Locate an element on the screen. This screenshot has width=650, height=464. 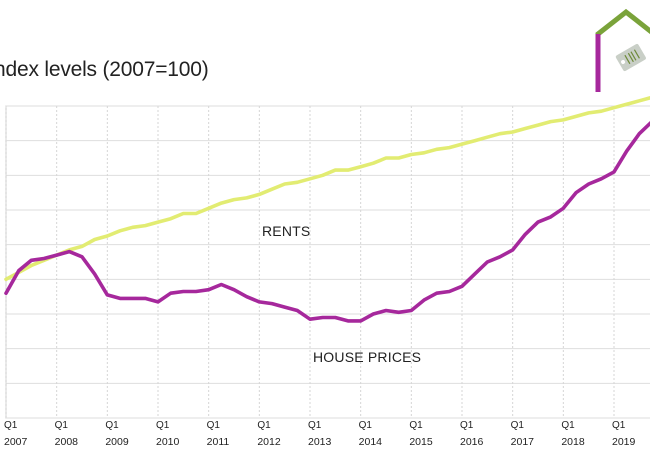
x-tick-year: 2011 is located at coordinates (218, 442).